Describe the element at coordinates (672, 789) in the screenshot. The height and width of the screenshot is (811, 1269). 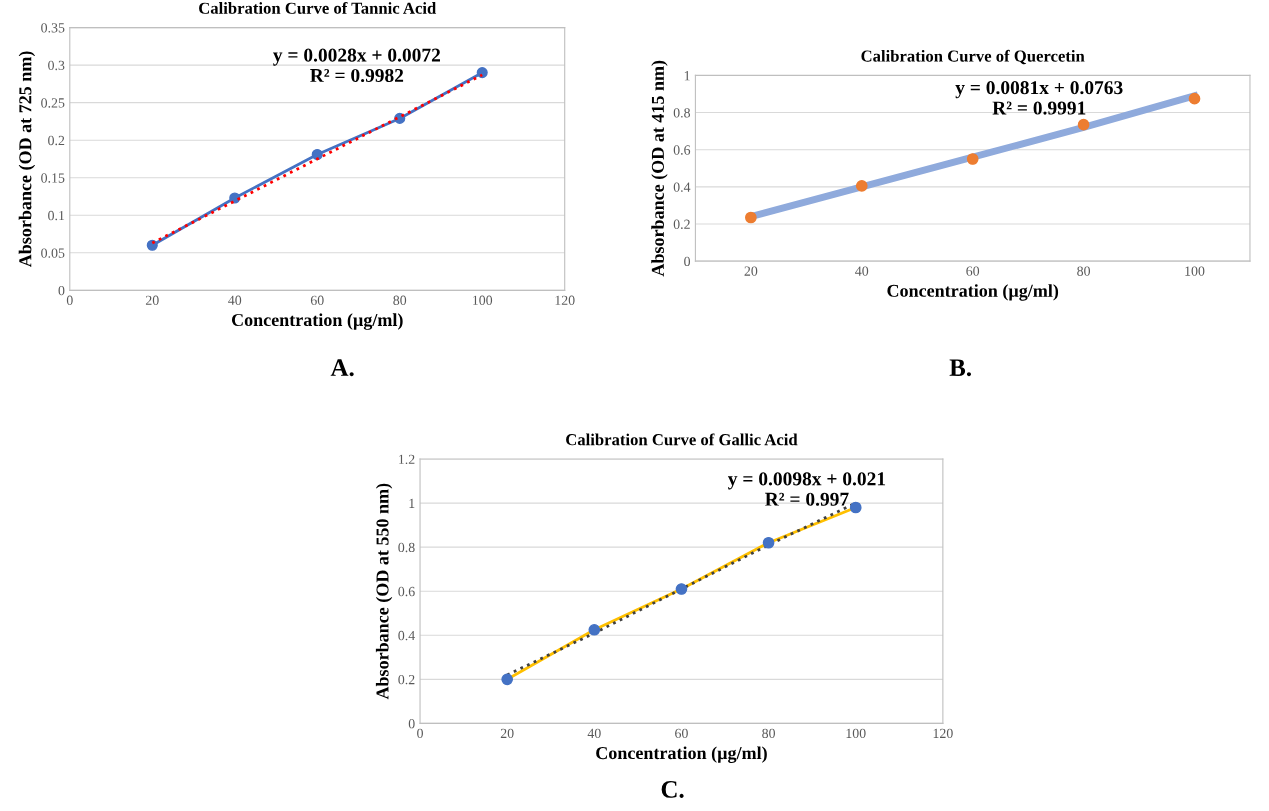
I see `text: C.` at that location.